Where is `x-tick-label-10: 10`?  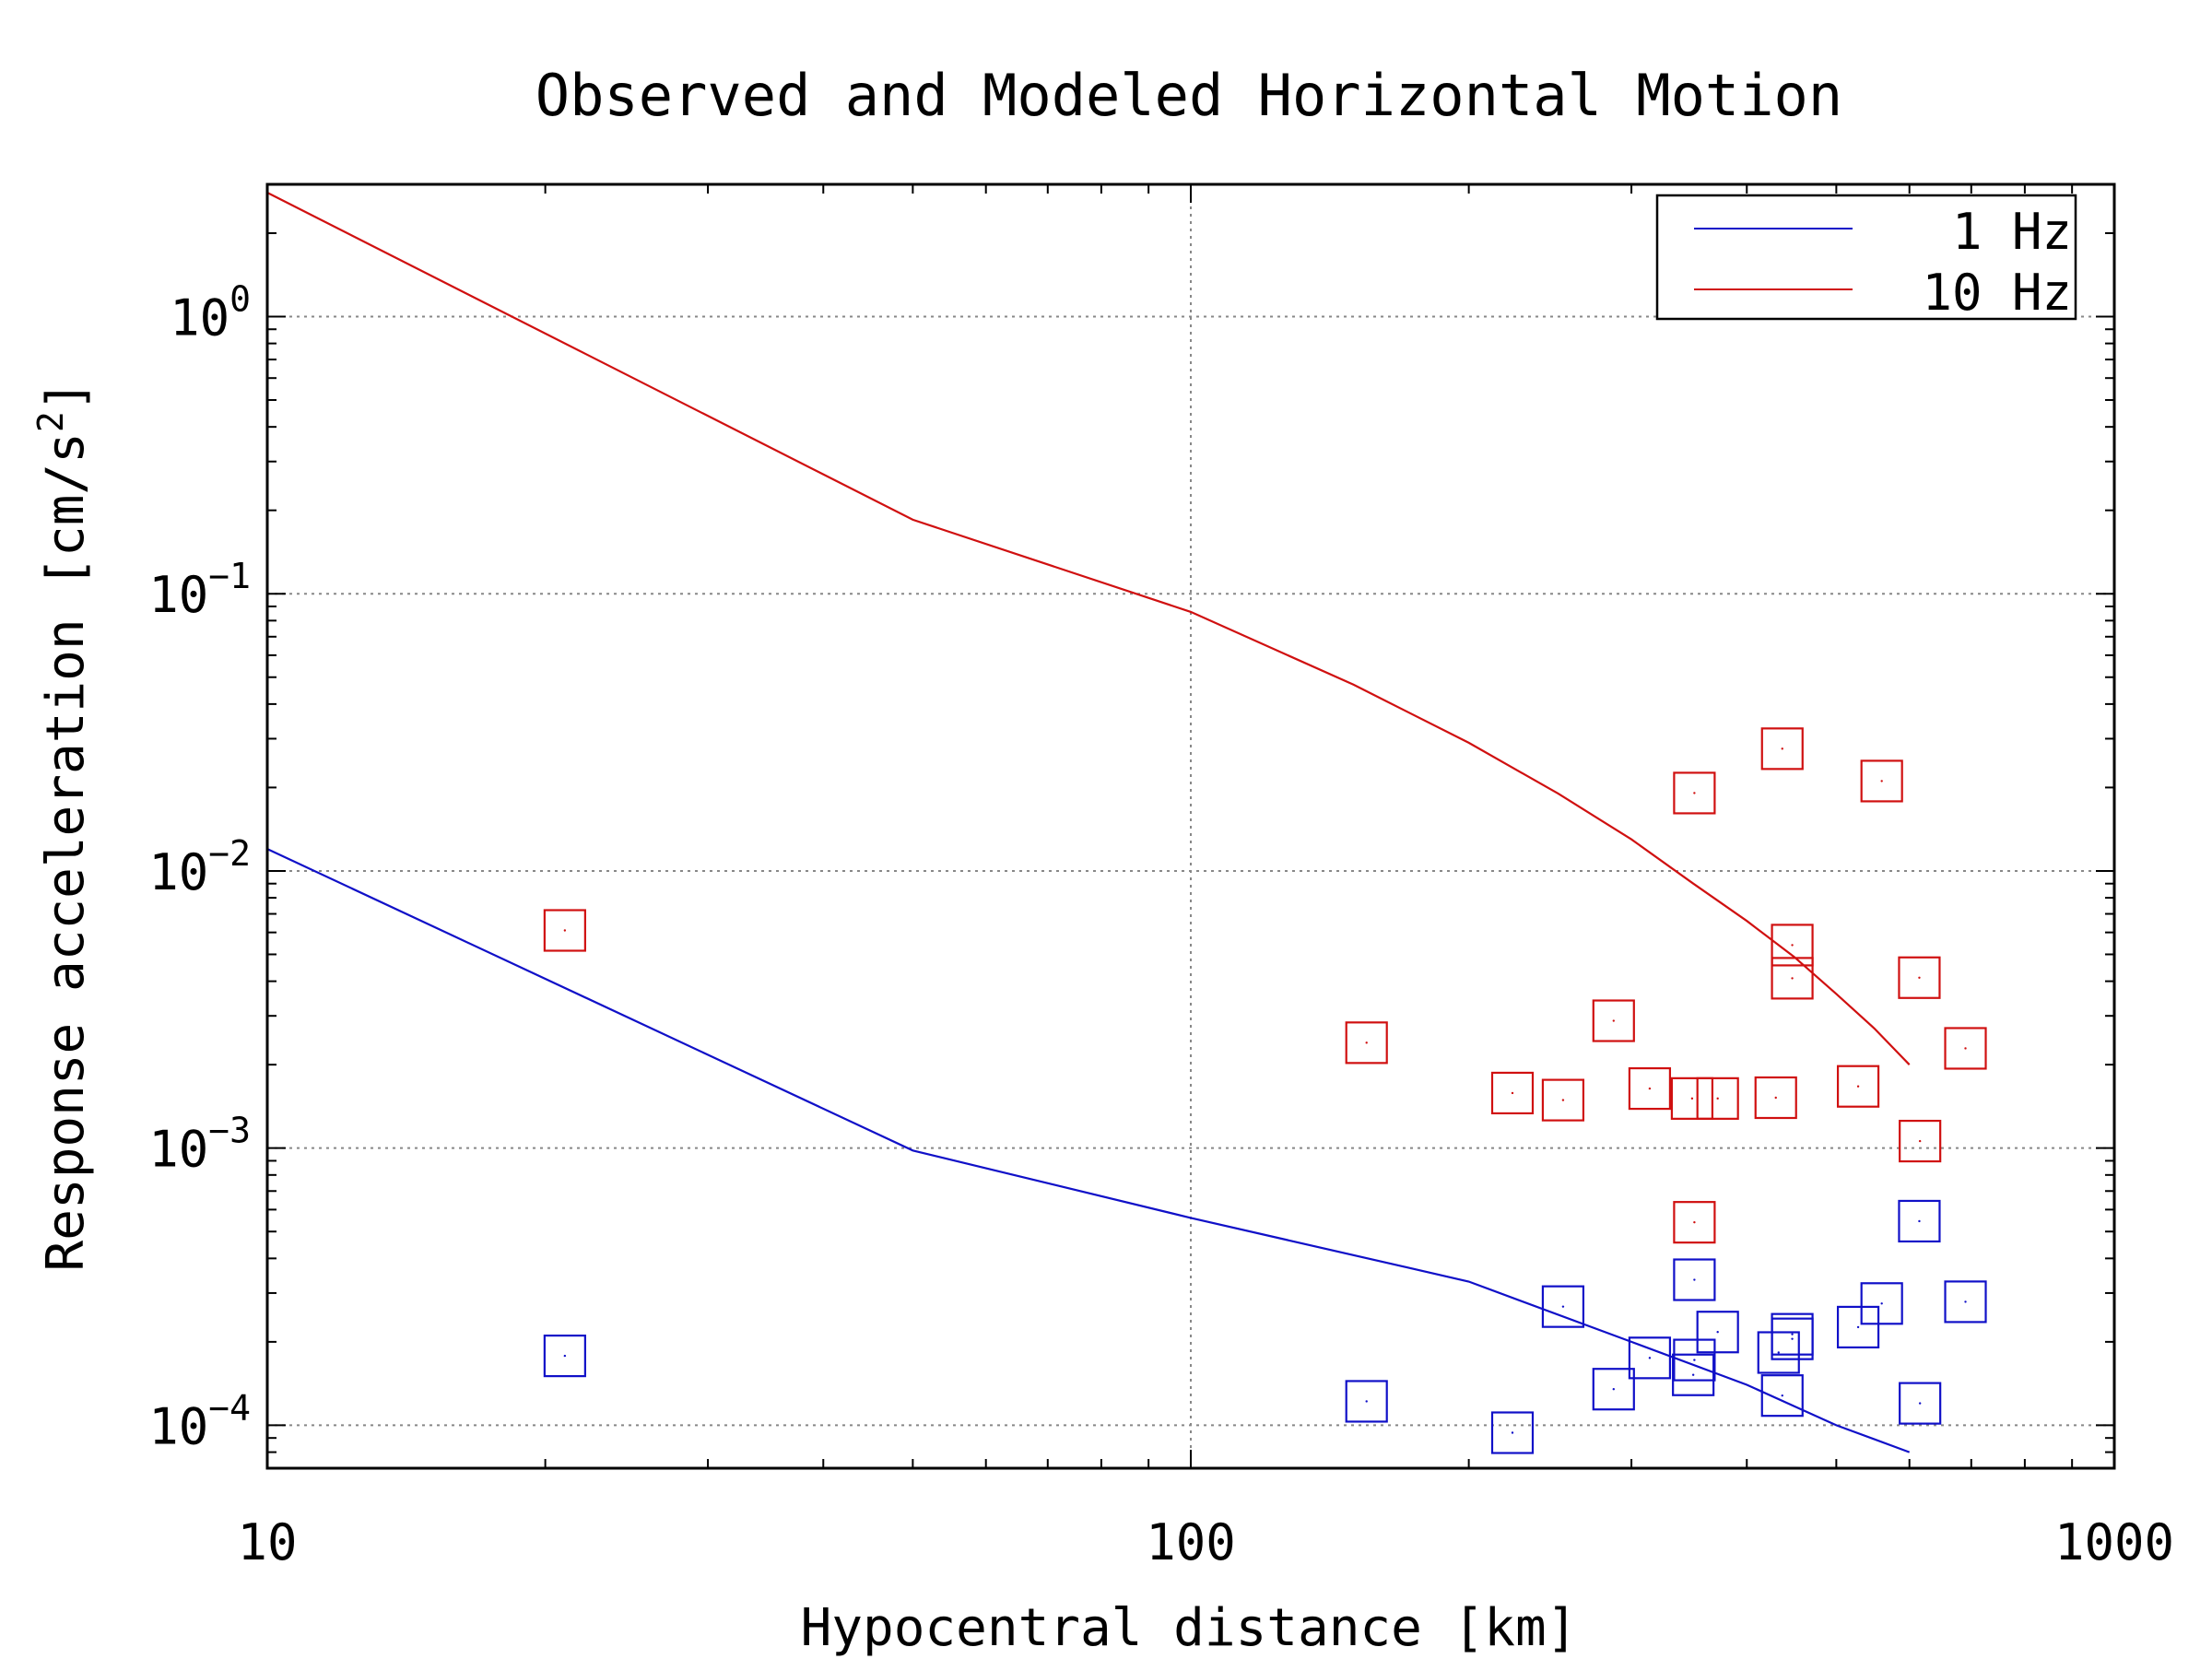
x-tick-label-10: 10 is located at coordinates (267, 1542).